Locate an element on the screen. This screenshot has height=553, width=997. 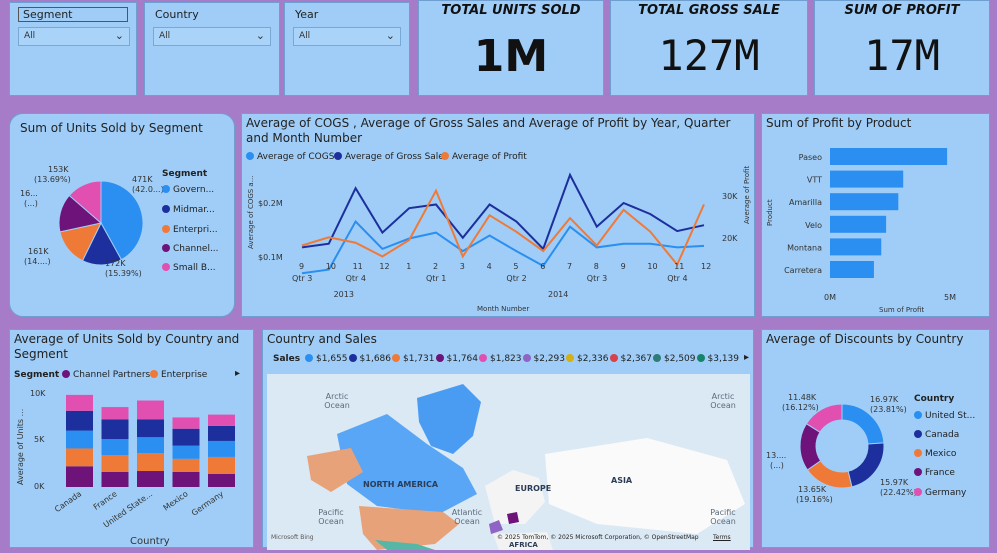
legend-item: $2,336 is located at coordinates (587, 359).